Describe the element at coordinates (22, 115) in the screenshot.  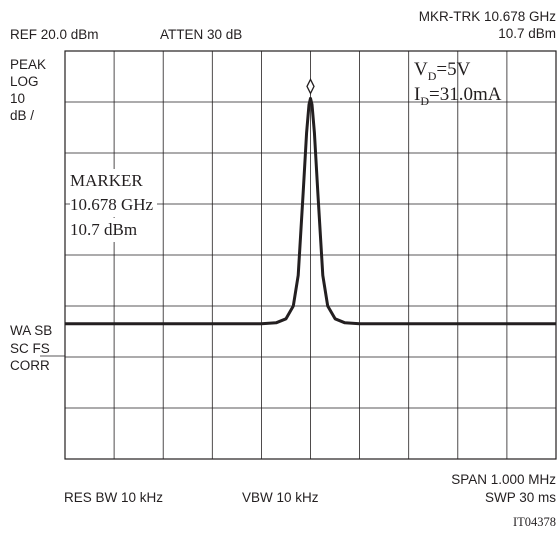
I see `scale-unit-label: dB /` at that location.